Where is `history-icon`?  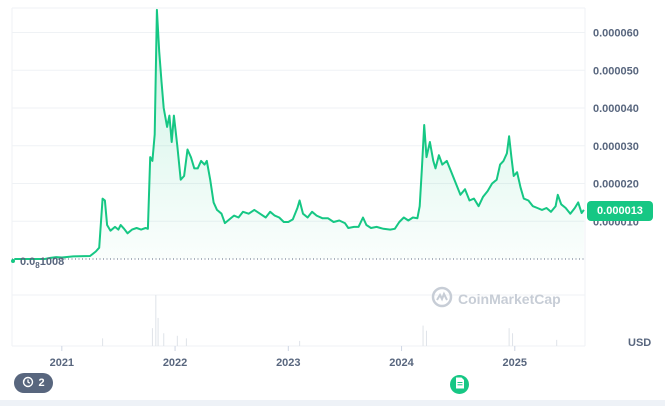
history-icon is located at coordinates (28, 383).